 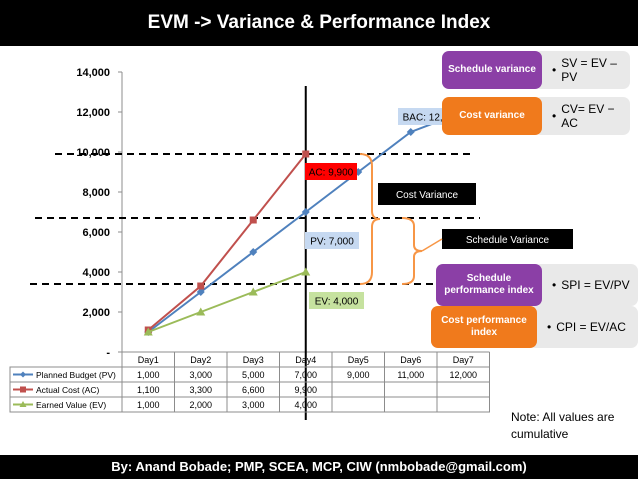 What do you see at coordinates (148, 390) in the screenshot?
I see `table-cell: 1,100` at bounding box center [148, 390].